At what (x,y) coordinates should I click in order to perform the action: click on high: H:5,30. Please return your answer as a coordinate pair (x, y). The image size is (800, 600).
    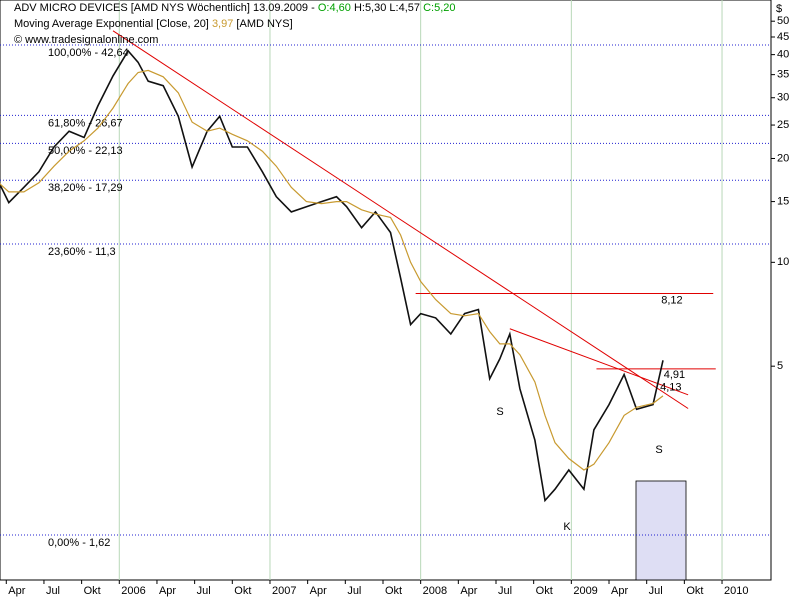
    Looking at the image, I should click on (370, 8).